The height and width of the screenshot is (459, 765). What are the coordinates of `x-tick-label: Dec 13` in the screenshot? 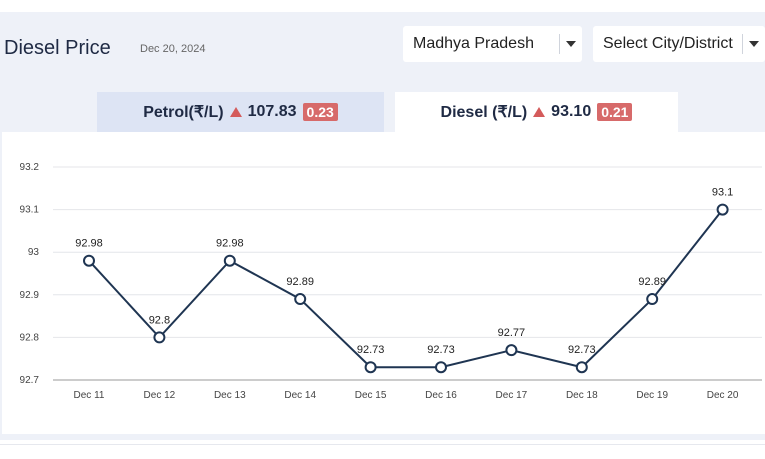 It's located at (230, 395).